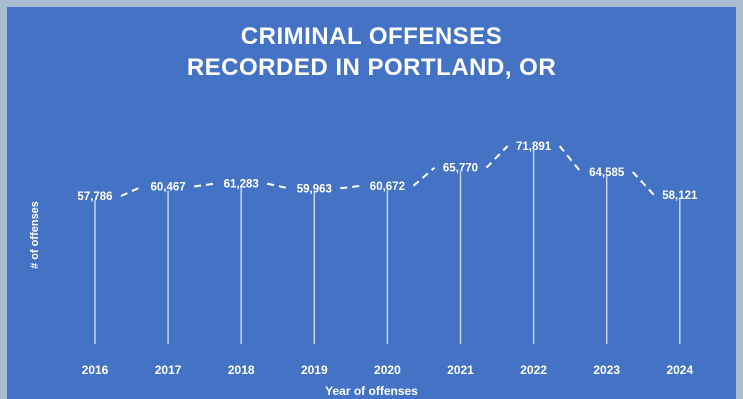 The height and width of the screenshot is (399, 743). Describe the element at coordinates (387, 370) in the screenshot. I see `x-tick-label: 2020` at that location.